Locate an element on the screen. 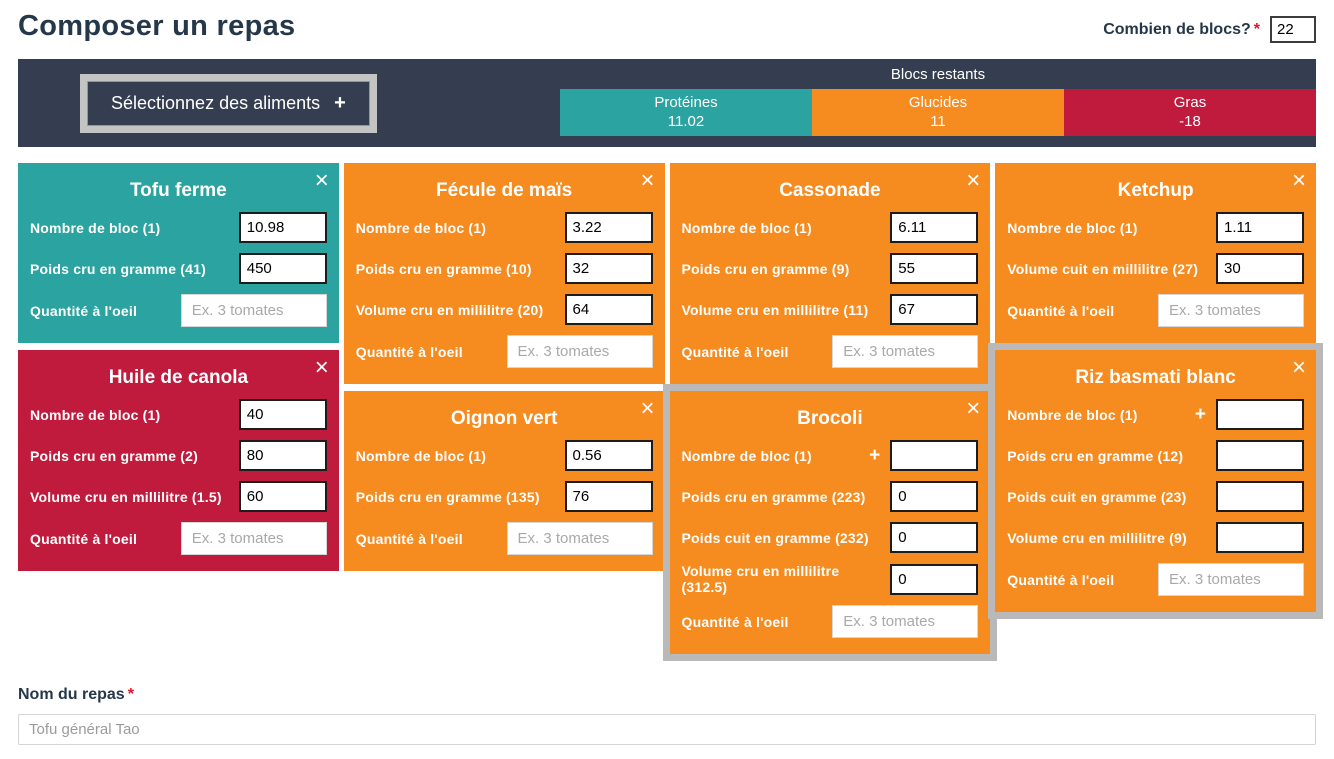 This screenshot has width=1334, height=759. field-row: Poids cru en gramme (41) is located at coordinates (178, 268).